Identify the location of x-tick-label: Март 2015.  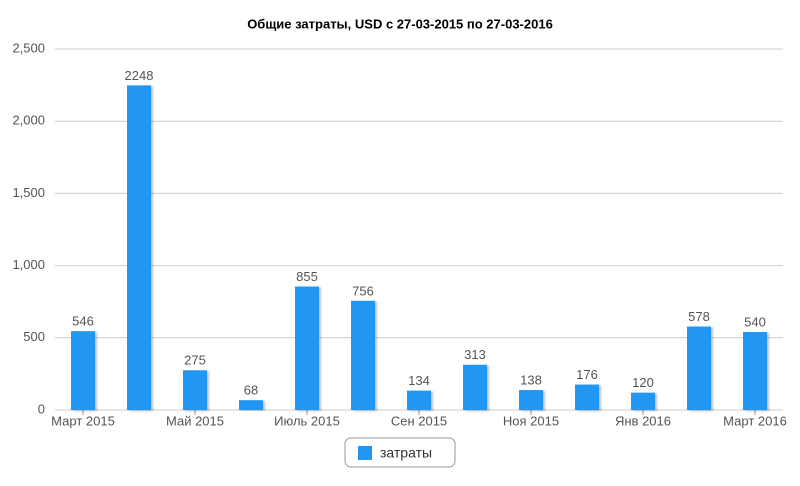
(83, 420).